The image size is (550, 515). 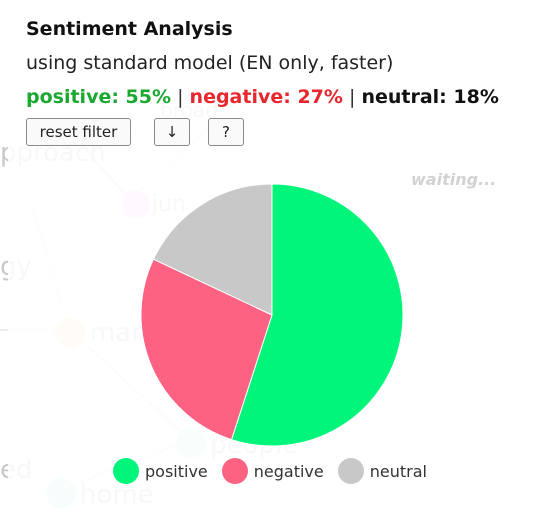 What do you see at coordinates (99, 97) in the screenshot?
I see `summary-positive: positive: 55%` at bounding box center [99, 97].